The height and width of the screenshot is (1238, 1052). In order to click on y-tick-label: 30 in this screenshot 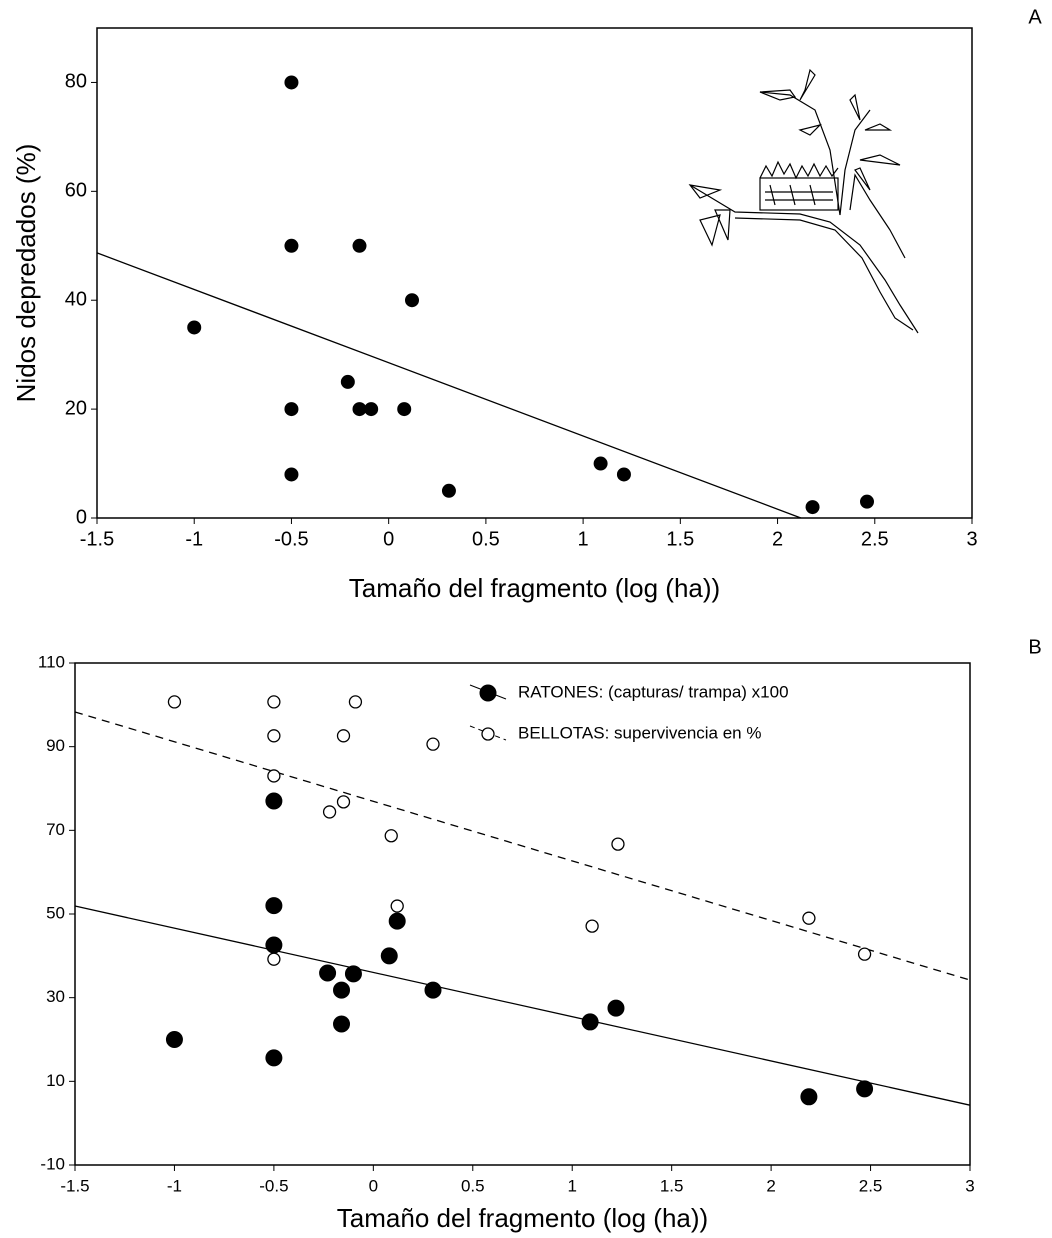, I will do `click(55, 996)`.